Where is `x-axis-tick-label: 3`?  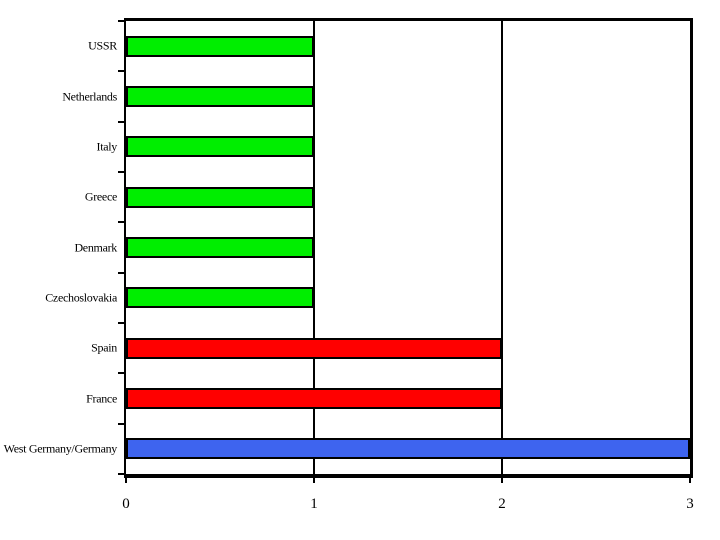 x-axis-tick-label: 3 is located at coordinates (690, 504).